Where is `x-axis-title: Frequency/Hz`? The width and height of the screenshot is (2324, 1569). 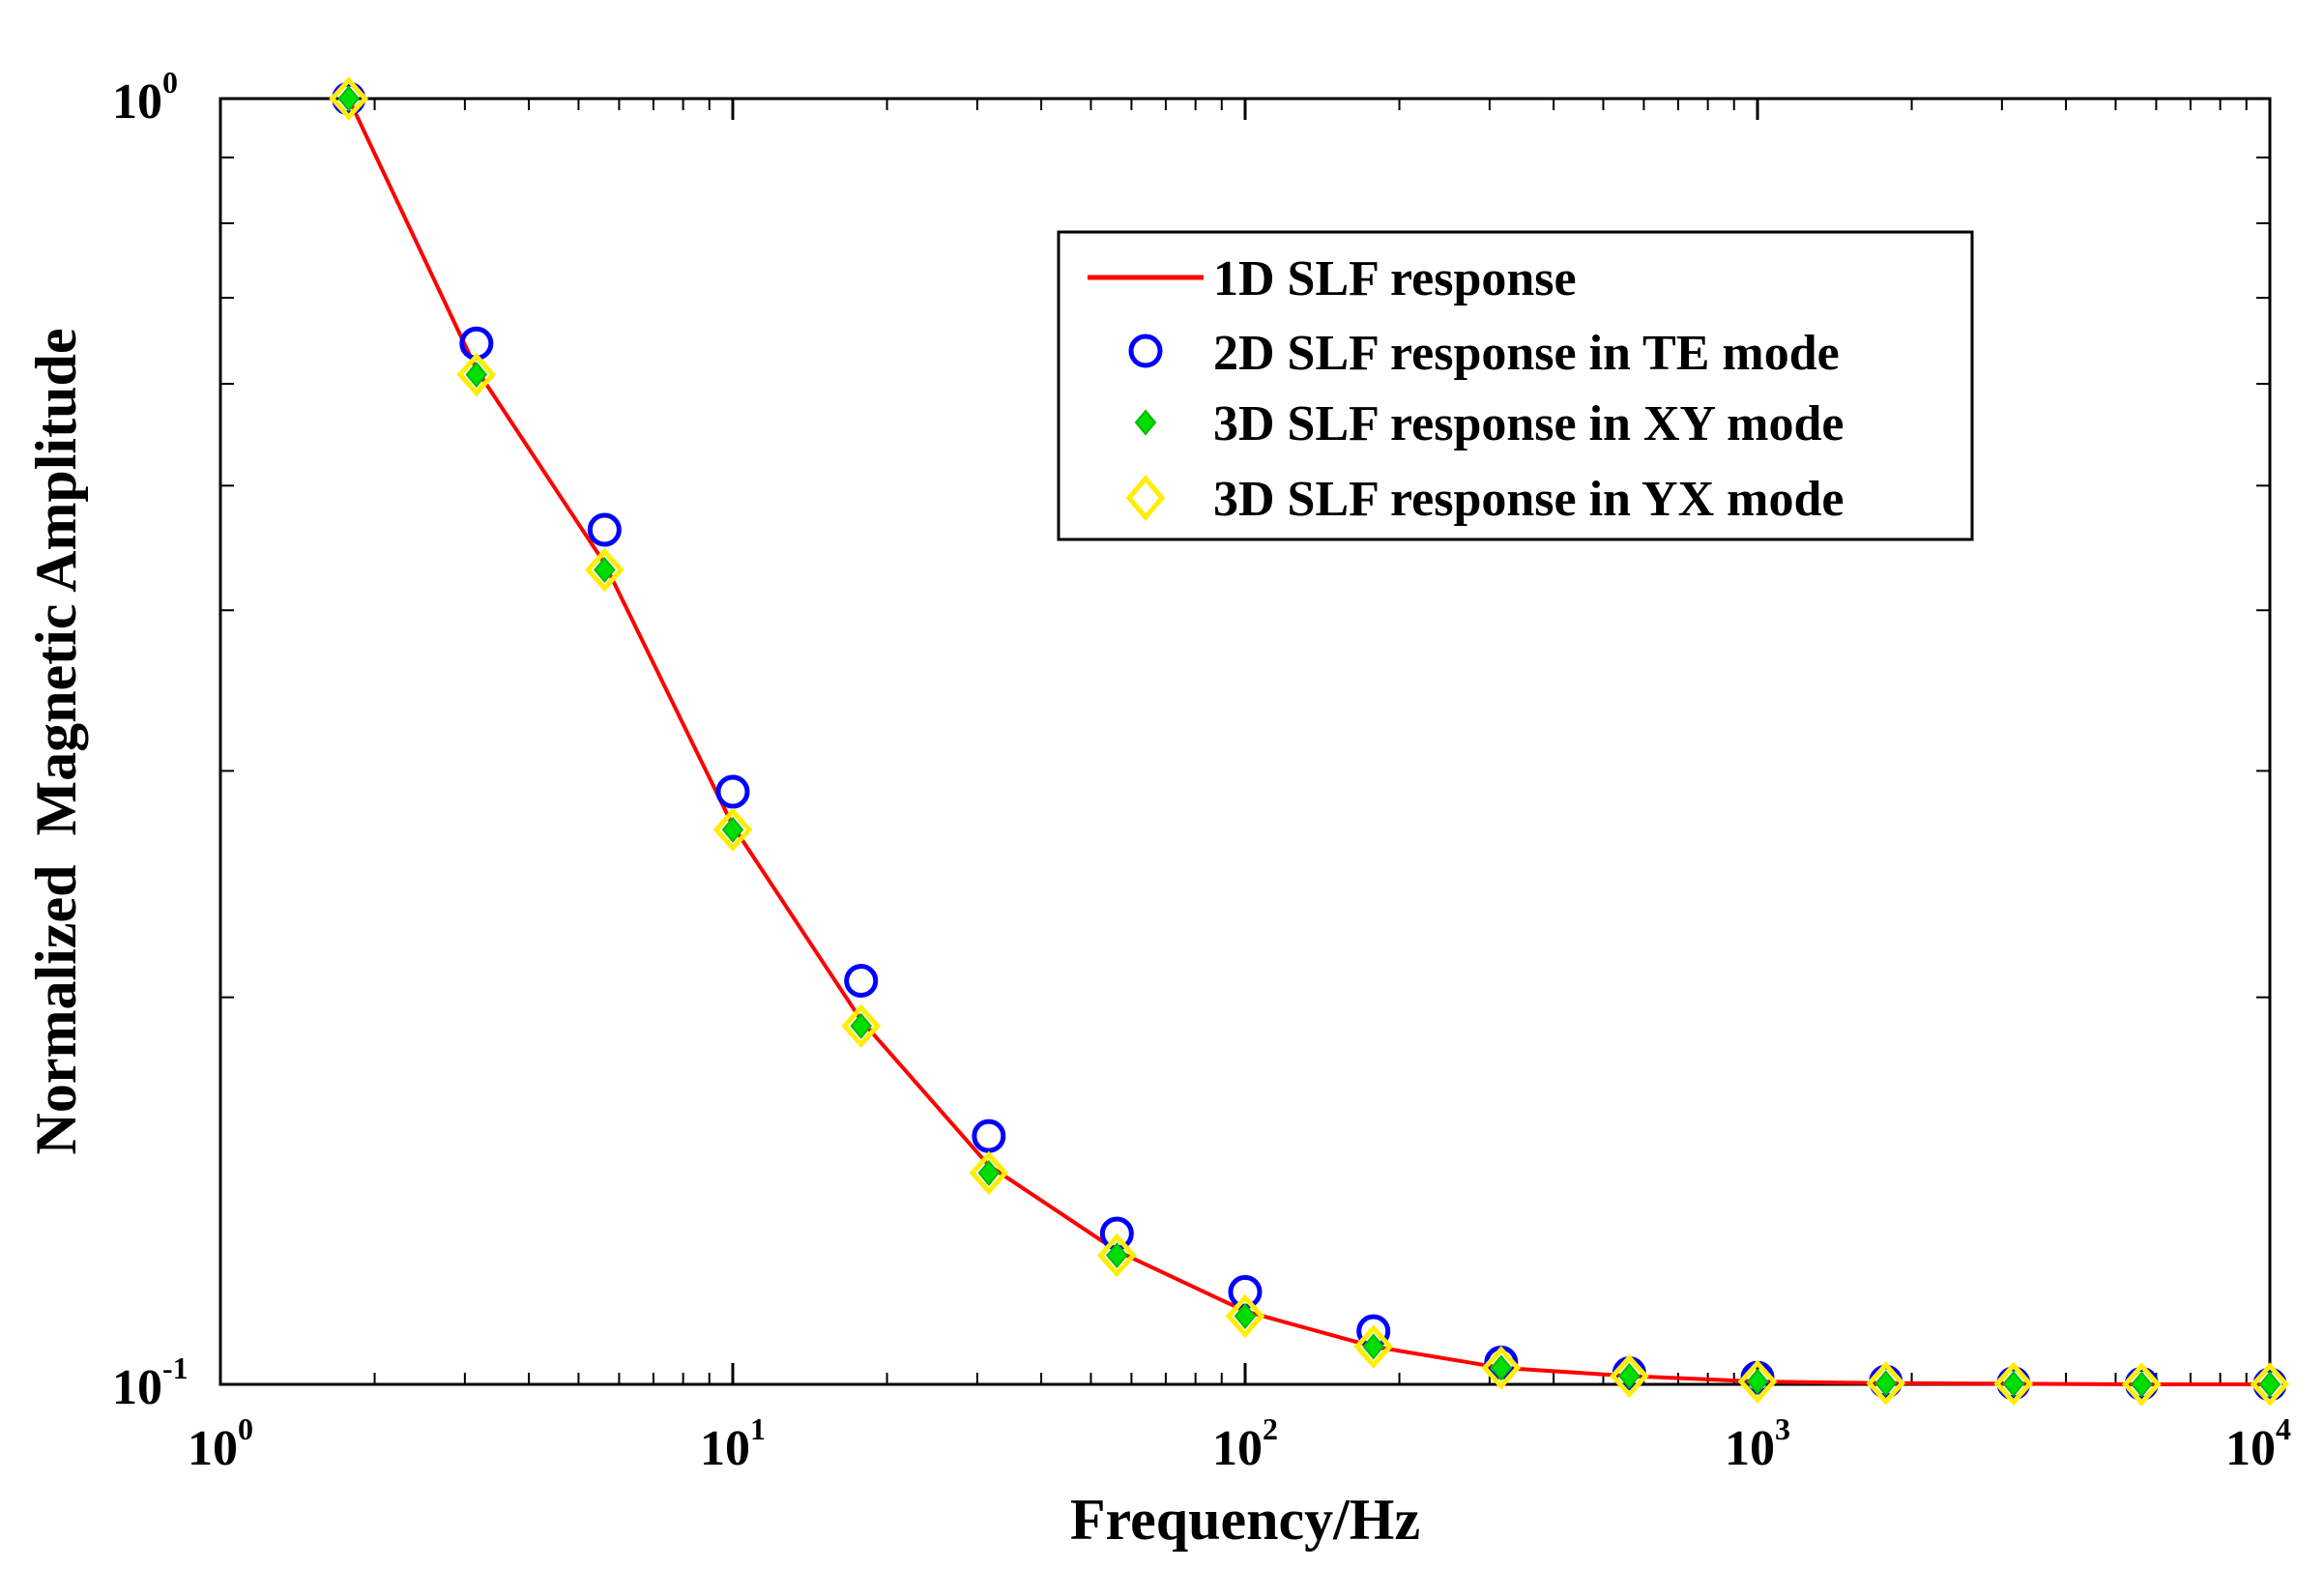 x-axis-title: Frequency/Hz is located at coordinates (1245, 1520).